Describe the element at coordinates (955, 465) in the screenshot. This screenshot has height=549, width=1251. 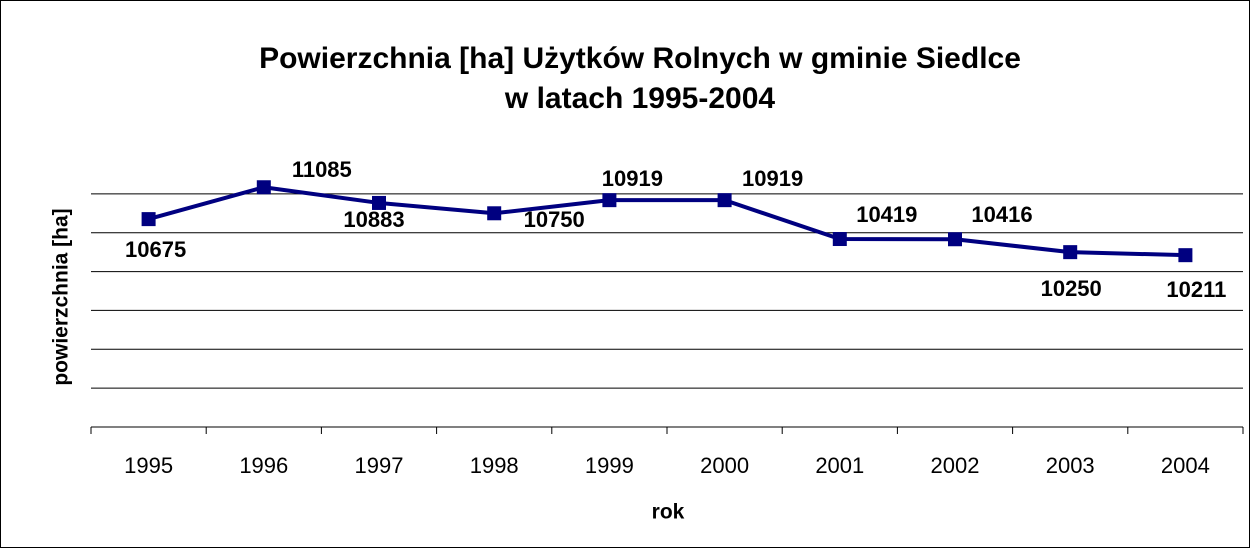
I see `x-tick-label: 2002` at that location.